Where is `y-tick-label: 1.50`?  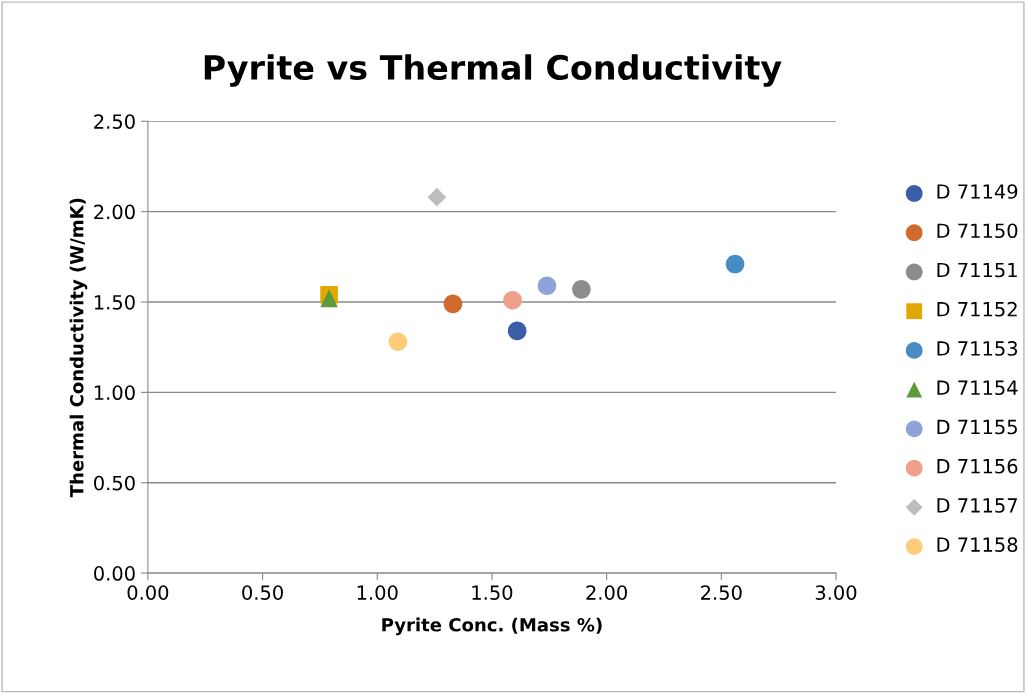
y-tick-label: 1.50 is located at coordinates (114, 302).